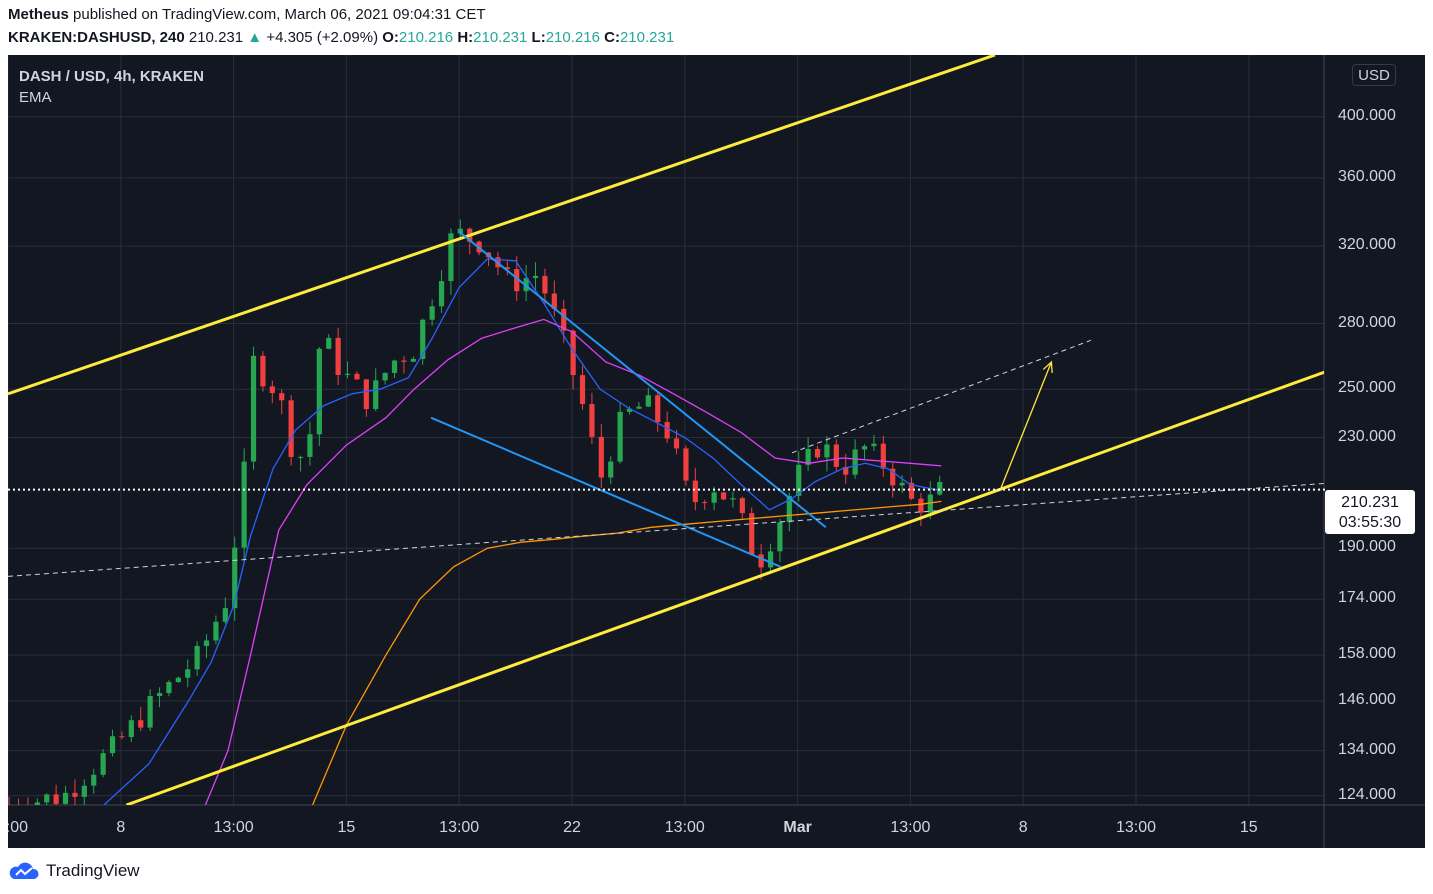  I want to click on currency-button: USD, so click(1374, 75).